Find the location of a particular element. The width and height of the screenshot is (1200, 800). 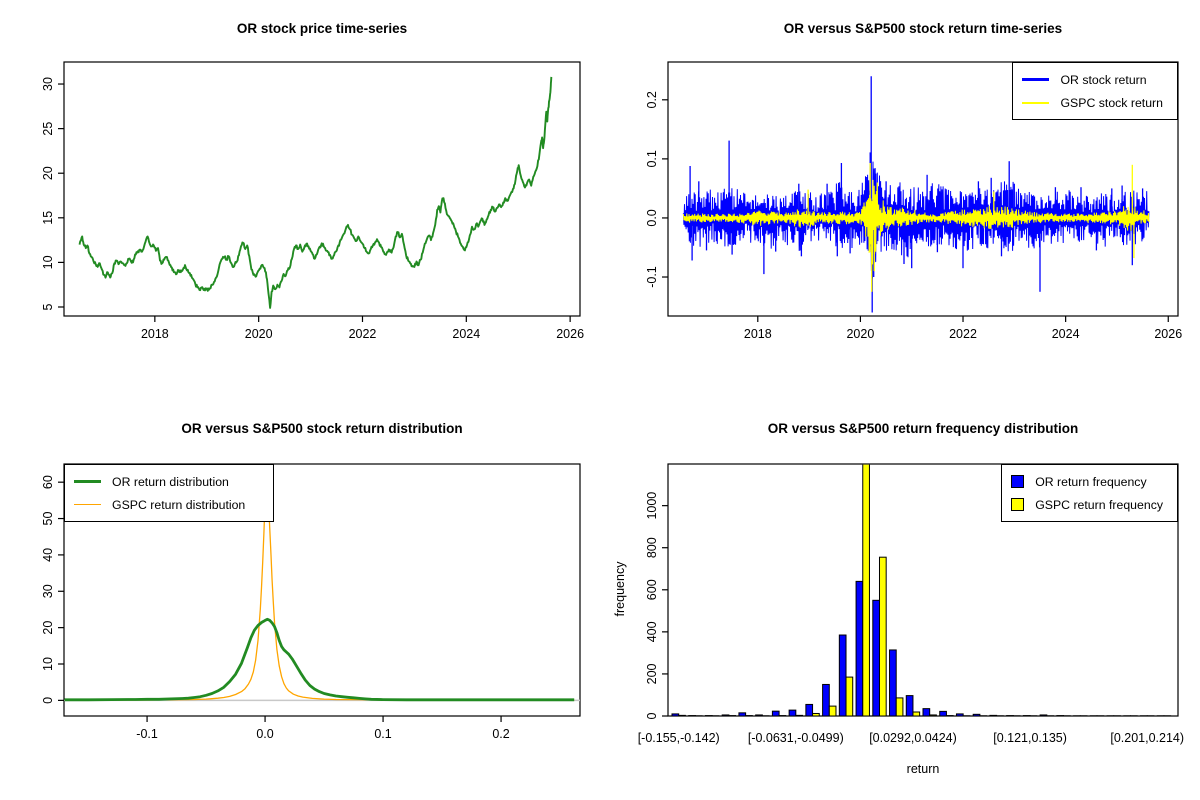

svg-text: [-0.0631,-0.0499) is located at coordinates (796, 738).